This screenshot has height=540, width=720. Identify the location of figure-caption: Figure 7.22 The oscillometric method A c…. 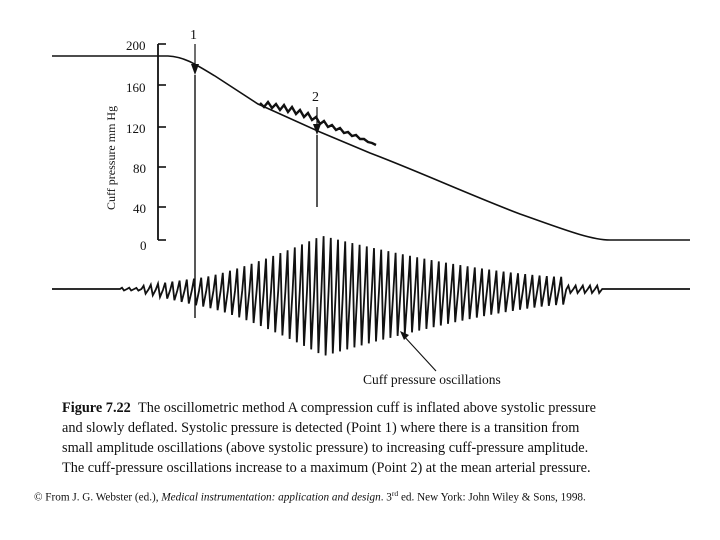
(367, 438).